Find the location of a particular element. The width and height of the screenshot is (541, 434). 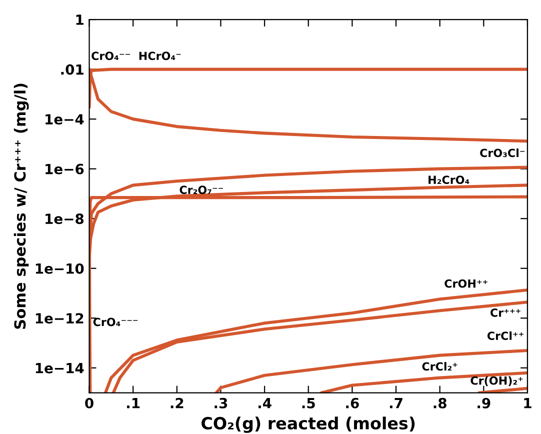

x-tick-label: .5 is located at coordinates (308, 403).